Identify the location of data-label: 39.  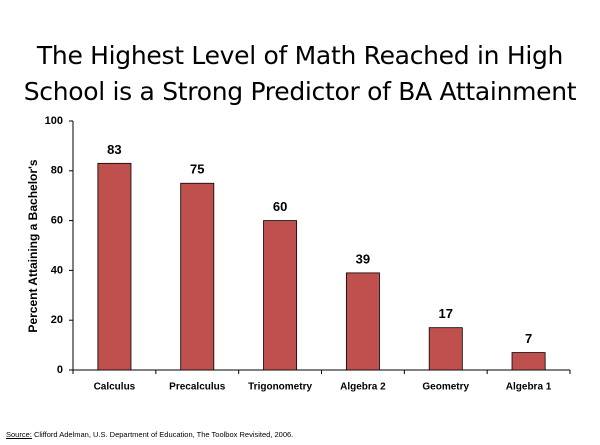
(363, 258).